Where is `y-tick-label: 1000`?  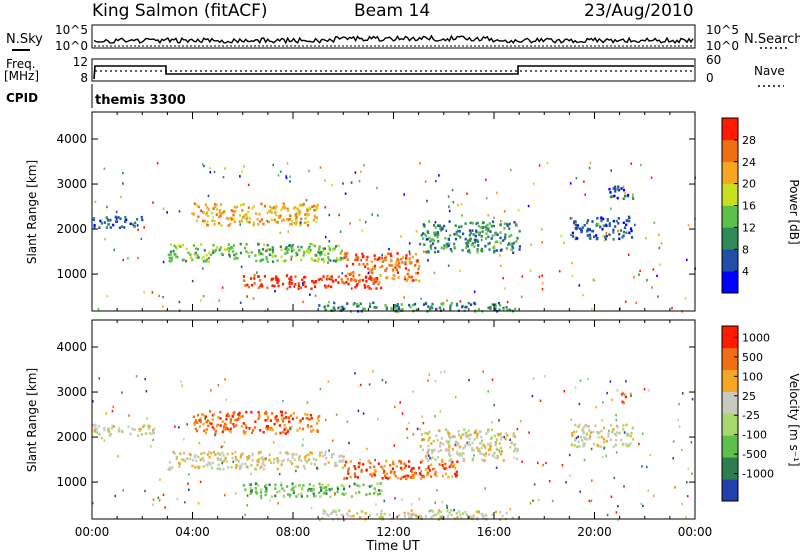
y-tick-label: 1000 is located at coordinates (71, 482).